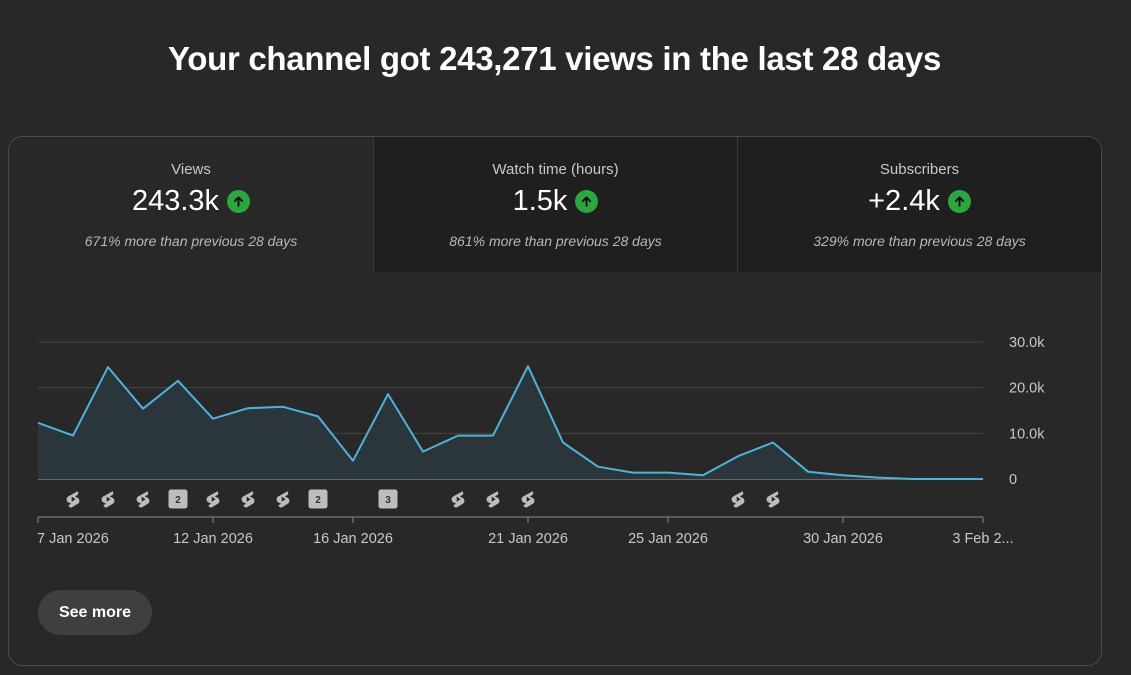 This screenshot has height=675, width=1131. I want to click on metric-label: Views, so click(191, 169).